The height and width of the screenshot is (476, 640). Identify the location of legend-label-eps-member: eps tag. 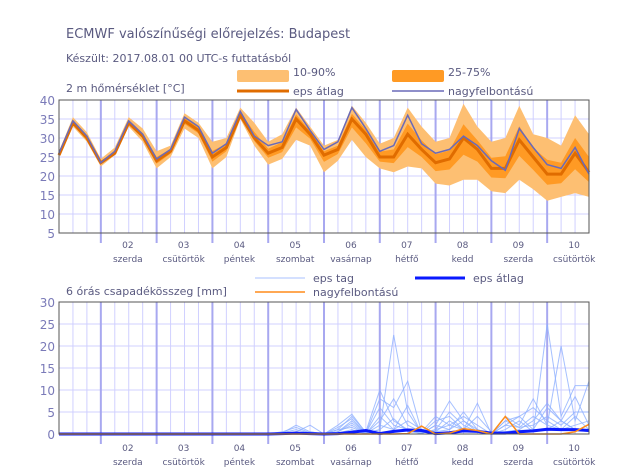
(333, 278).